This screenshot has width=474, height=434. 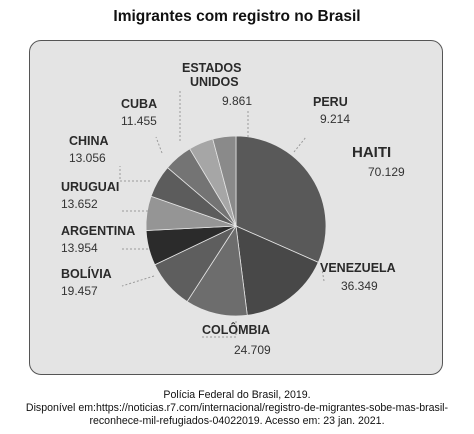 I want to click on slice-label-venezuela: VENEZUELA, so click(x=358, y=268).